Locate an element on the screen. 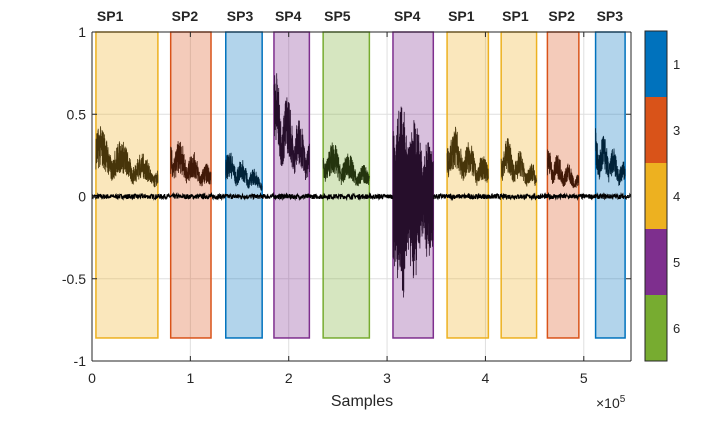  x-tick-label: 2 is located at coordinates (289, 378).